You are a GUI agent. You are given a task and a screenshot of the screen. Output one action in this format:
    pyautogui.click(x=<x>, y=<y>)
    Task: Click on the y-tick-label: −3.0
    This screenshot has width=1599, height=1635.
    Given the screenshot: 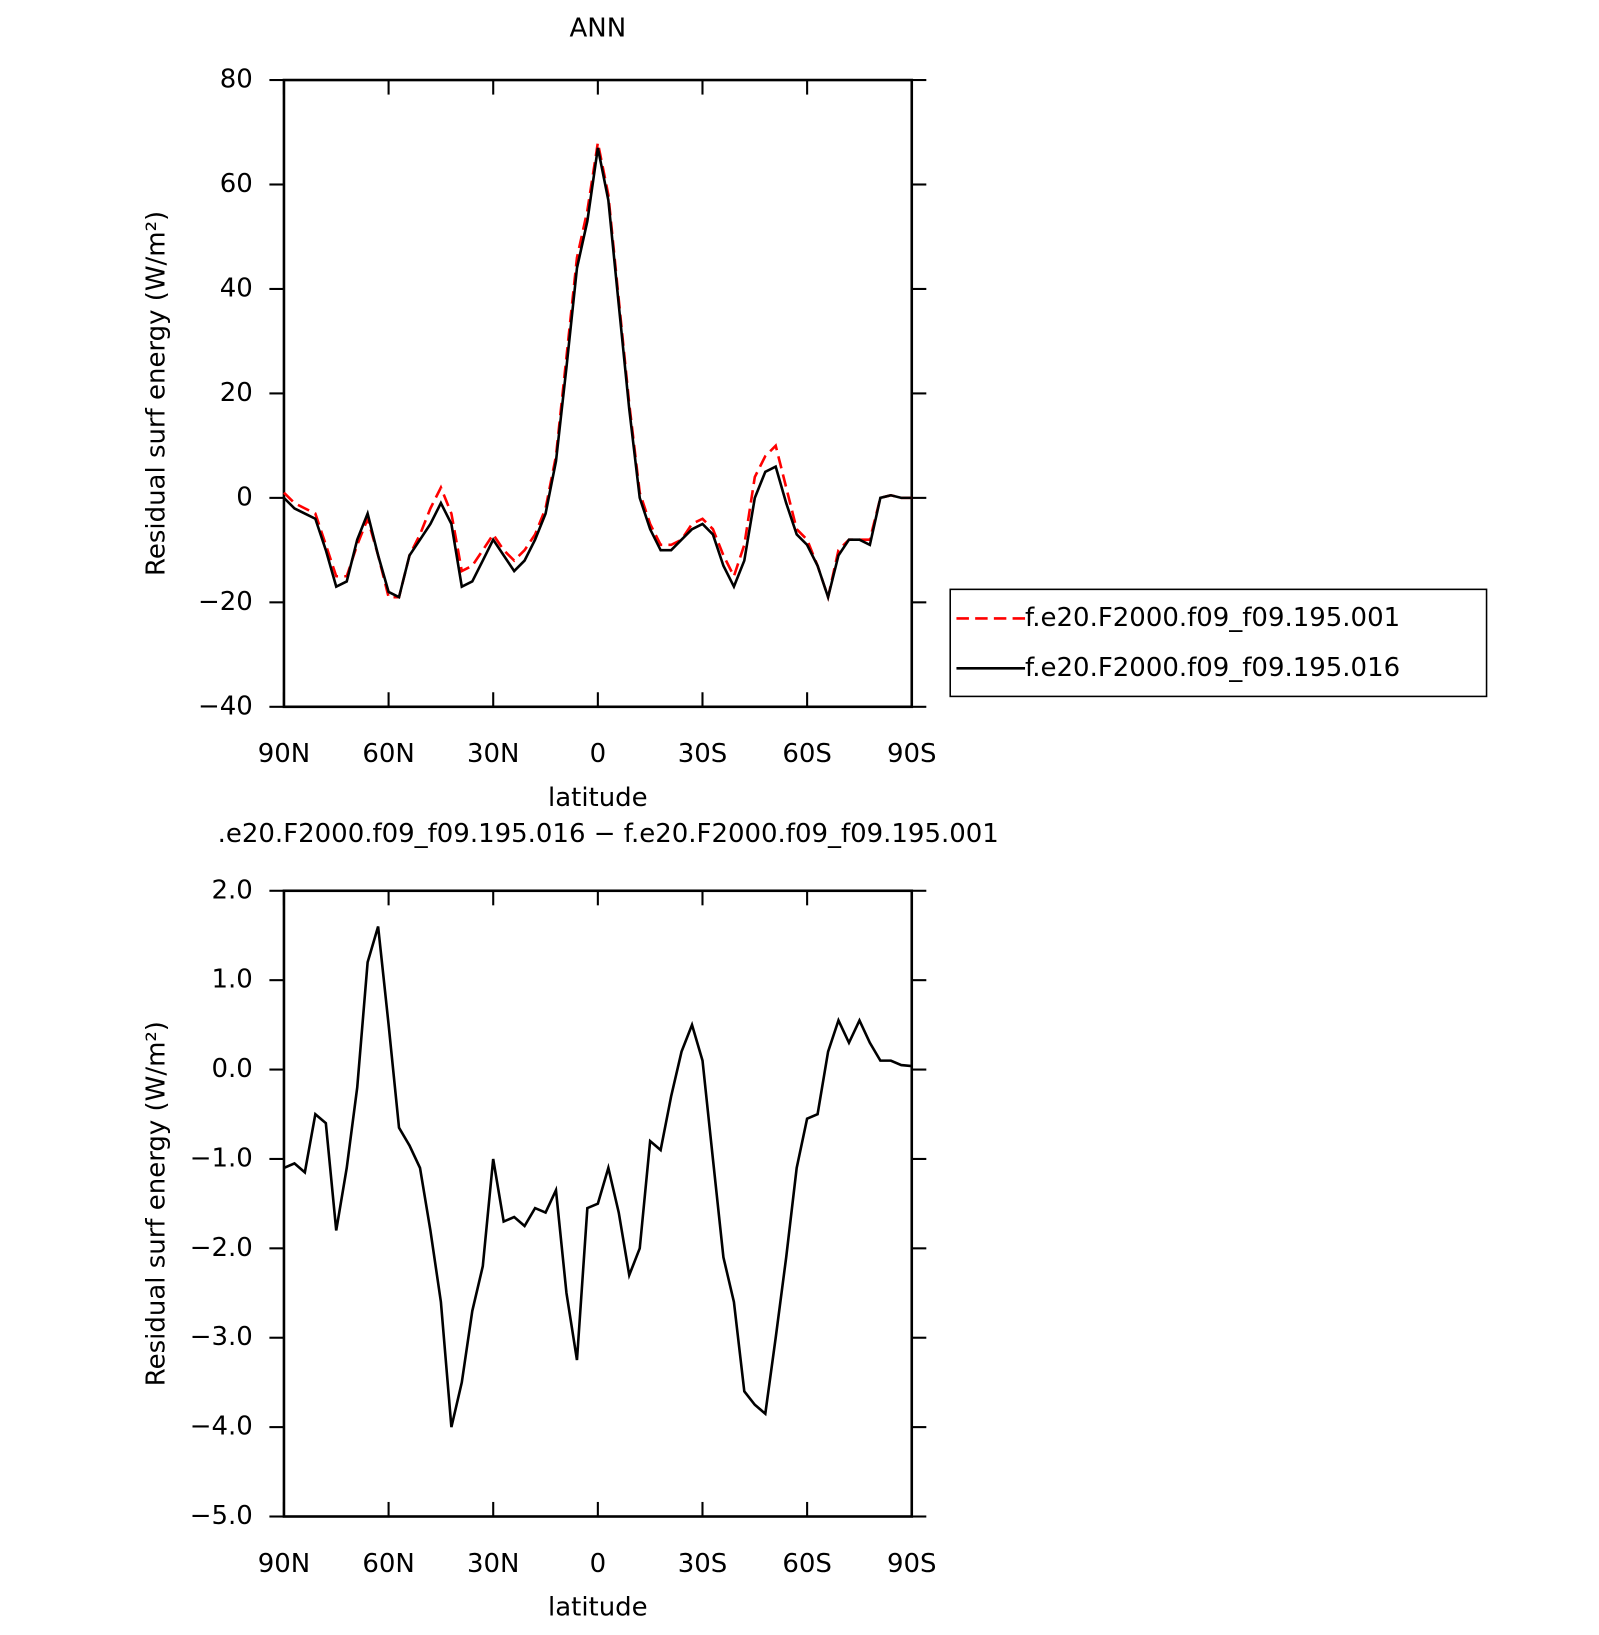 What is the action you would take?
    pyautogui.click(x=221, y=1337)
    